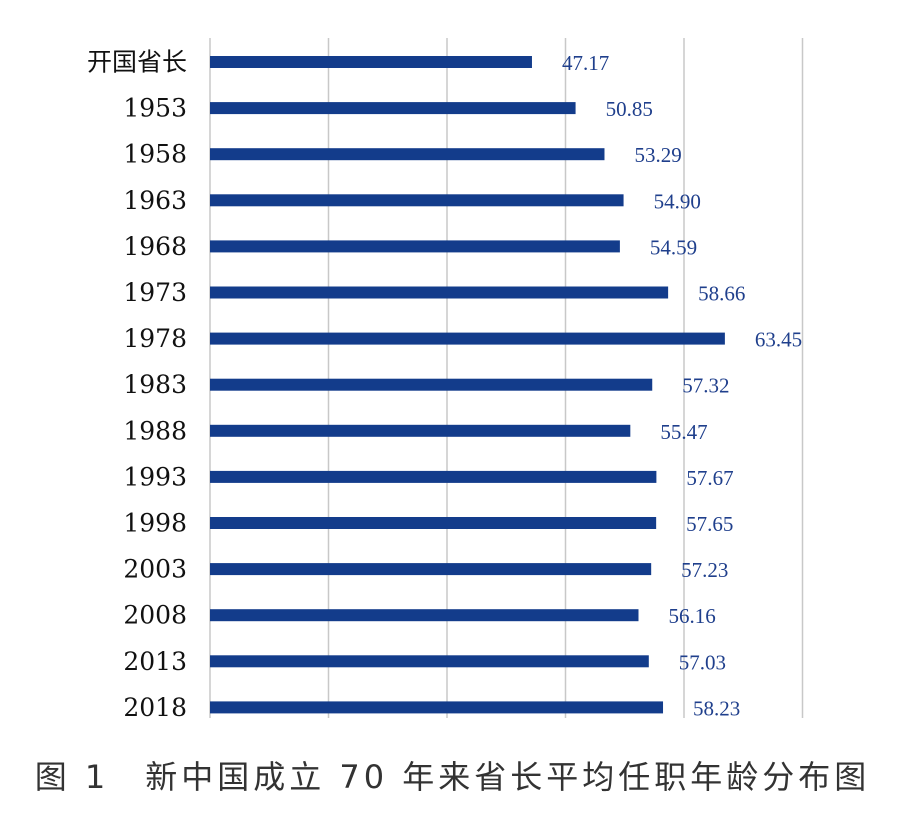 This screenshot has height=830, width=905. What do you see at coordinates (155, 569) in the screenshot?
I see `category-label: 2003` at bounding box center [155, 569].